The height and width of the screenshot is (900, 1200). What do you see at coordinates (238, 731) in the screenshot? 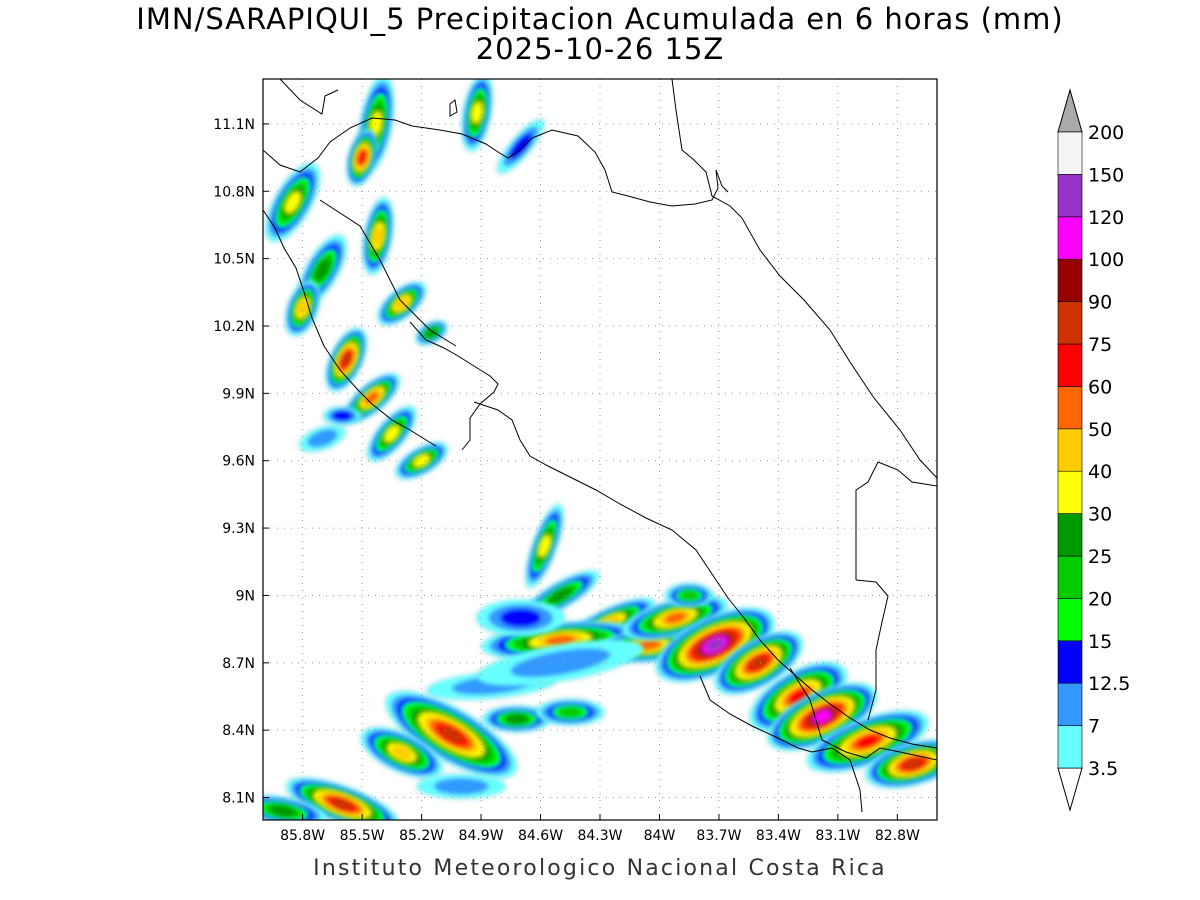
I see `y-tick-label: 8.4N` at bounding box center [238, 731].